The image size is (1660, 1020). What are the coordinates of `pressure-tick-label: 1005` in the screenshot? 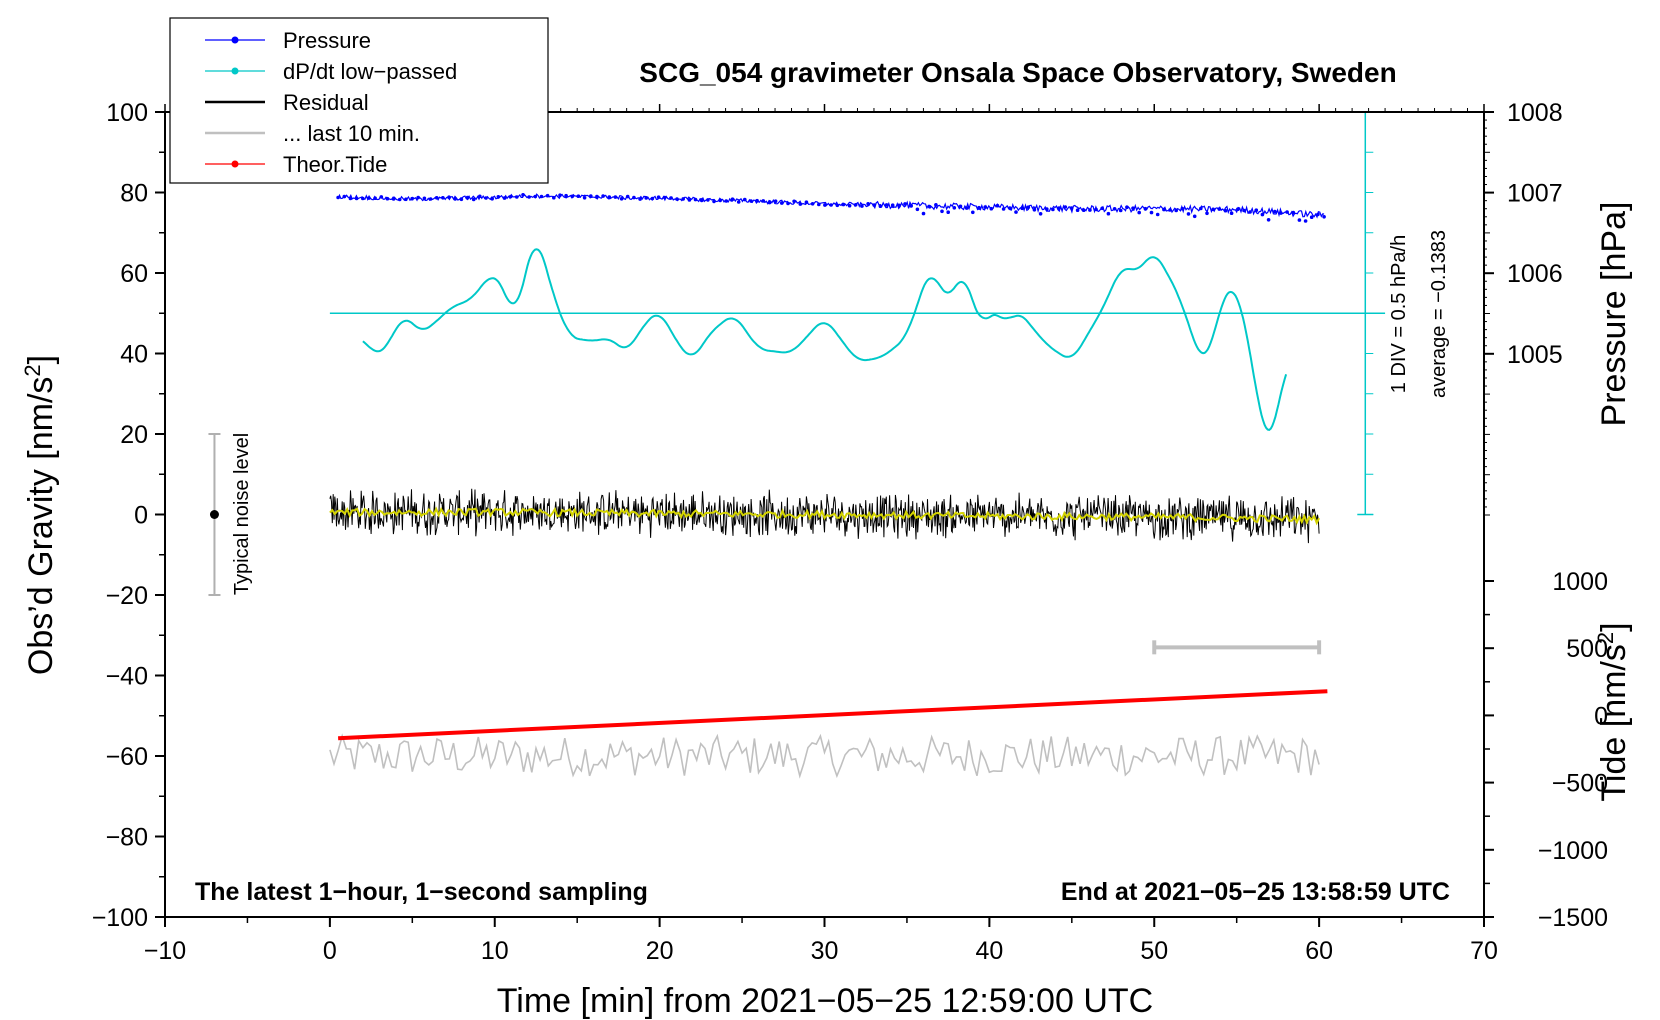 It's located at (1535, 355).